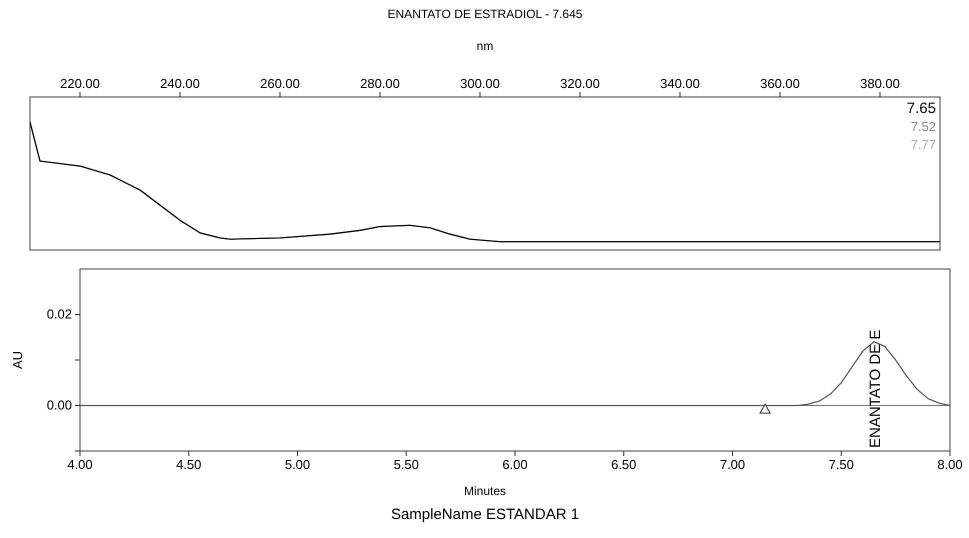  What do you see at coordinates (880, 83) in the screenshot?
I see `x-tick-label: 380.00` at bounding box center [880, 83].